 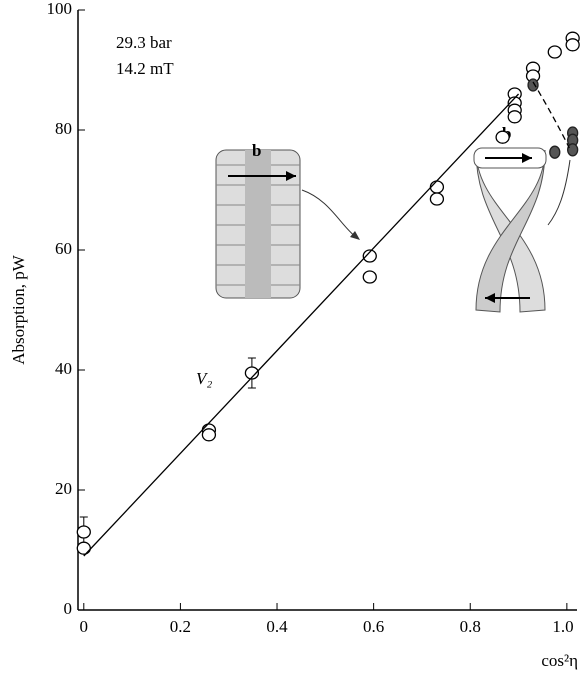 I want to click on annotation: V₂, so click(x=204, y=378).